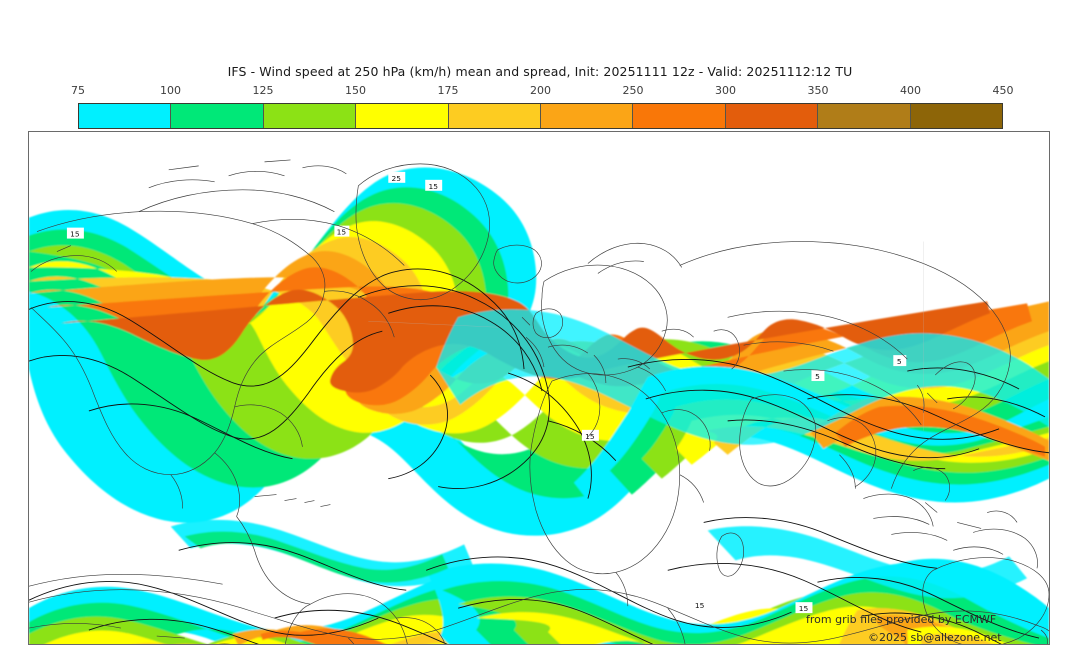 Image resolution: width=1080 pixels, height=658 pixels. What do you see at coordinates (633, 90) in the screenshot?
I see `colorbar-tick: 250` at bounding box center [633, 90].